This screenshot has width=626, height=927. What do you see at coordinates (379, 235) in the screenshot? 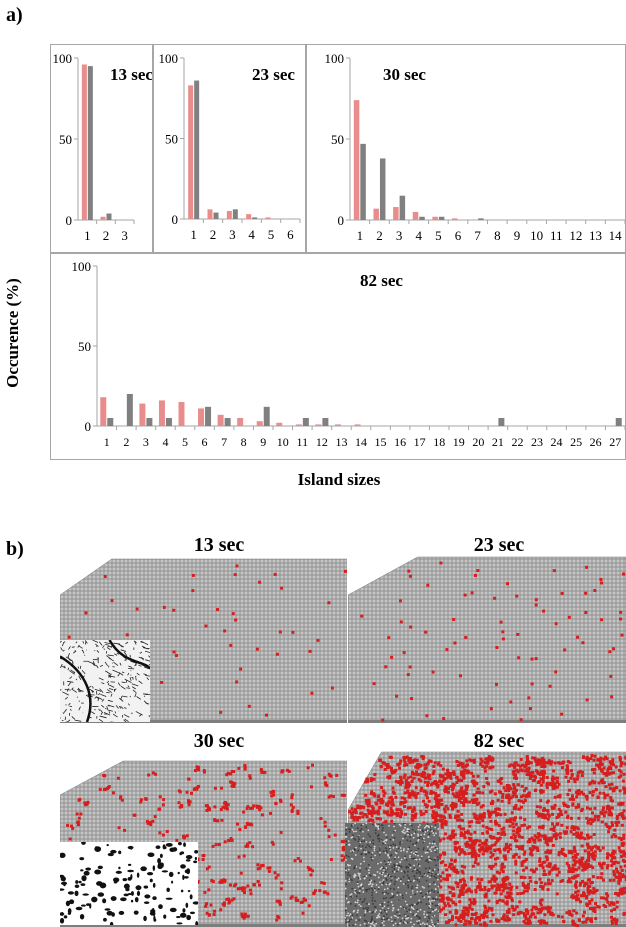
I see `x-tick-label: 2` at bounding box center [379, 235].